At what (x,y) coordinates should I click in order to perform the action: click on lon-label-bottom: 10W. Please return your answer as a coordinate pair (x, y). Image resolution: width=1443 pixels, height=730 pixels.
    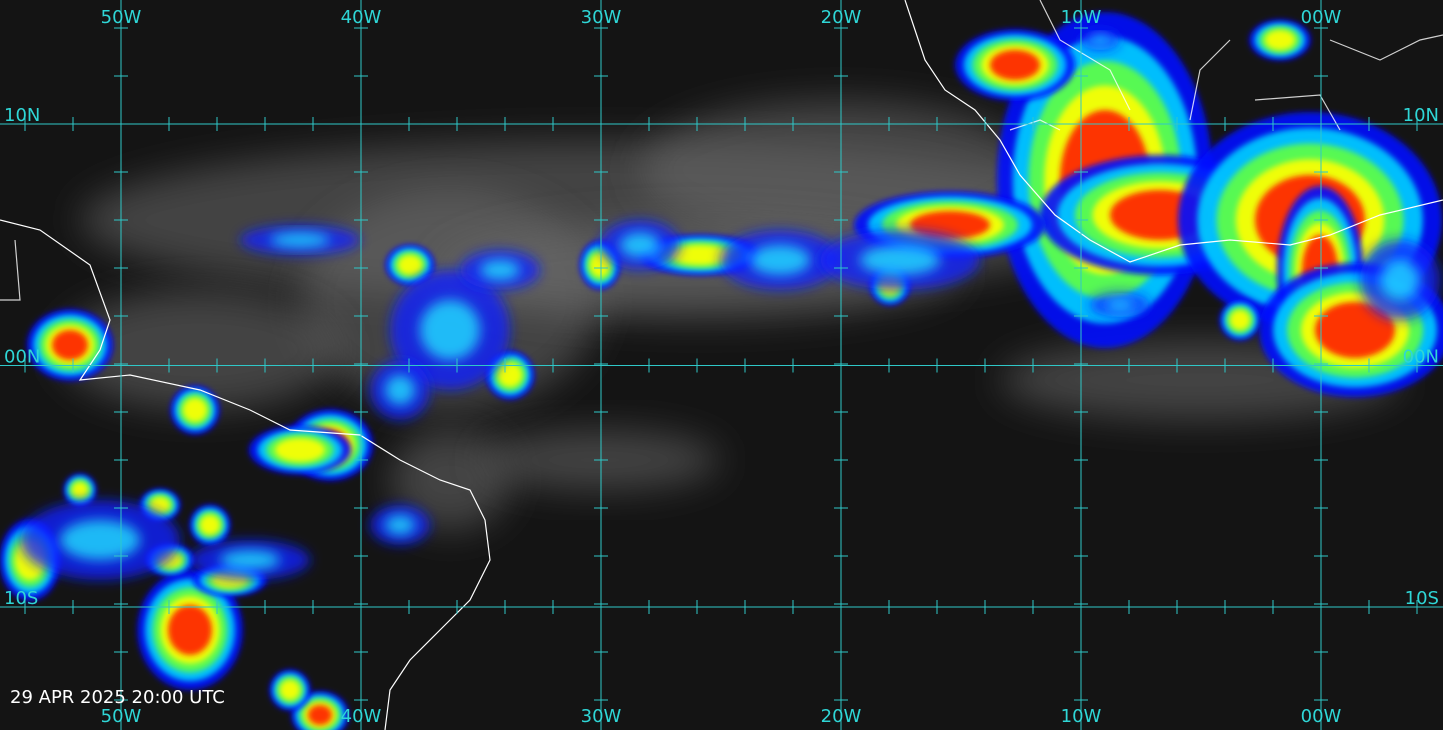
    Looking at the image, I should click on (1081, 716).